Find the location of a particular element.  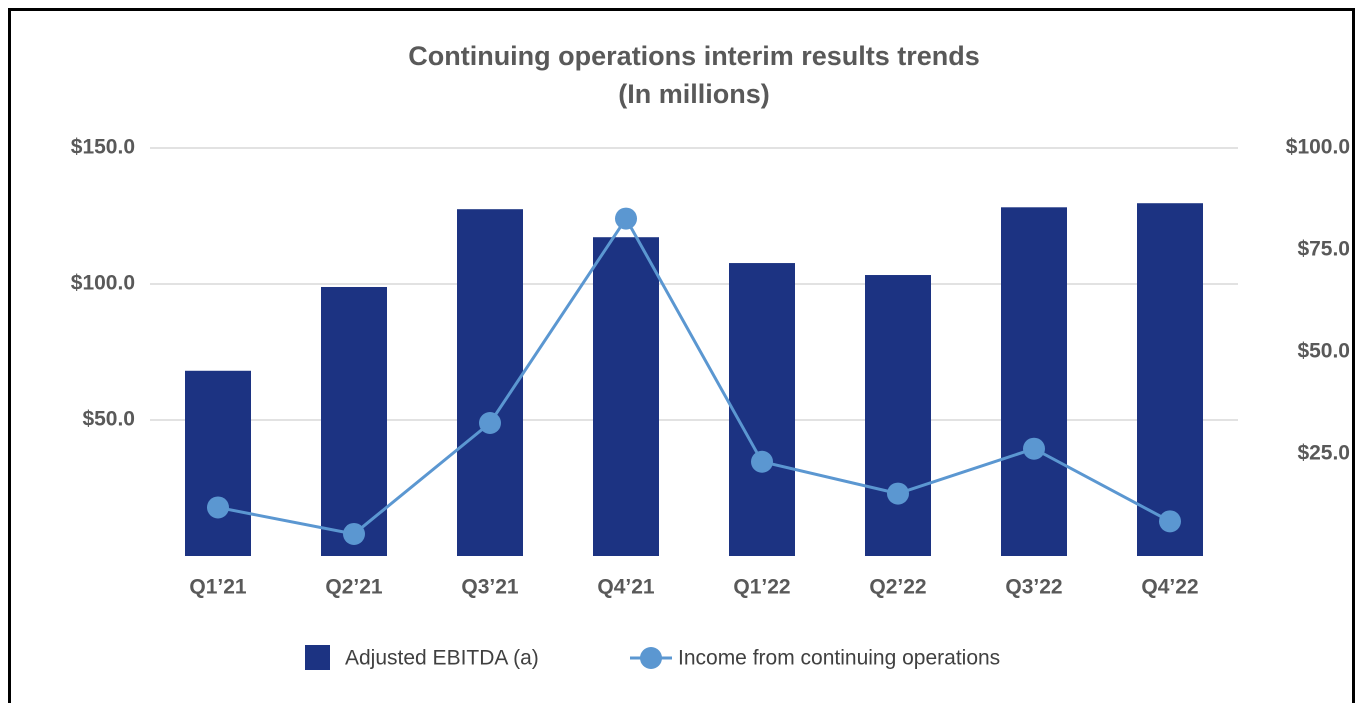

x-tick-label: Q3’21 is located at coordinates (490, 587).